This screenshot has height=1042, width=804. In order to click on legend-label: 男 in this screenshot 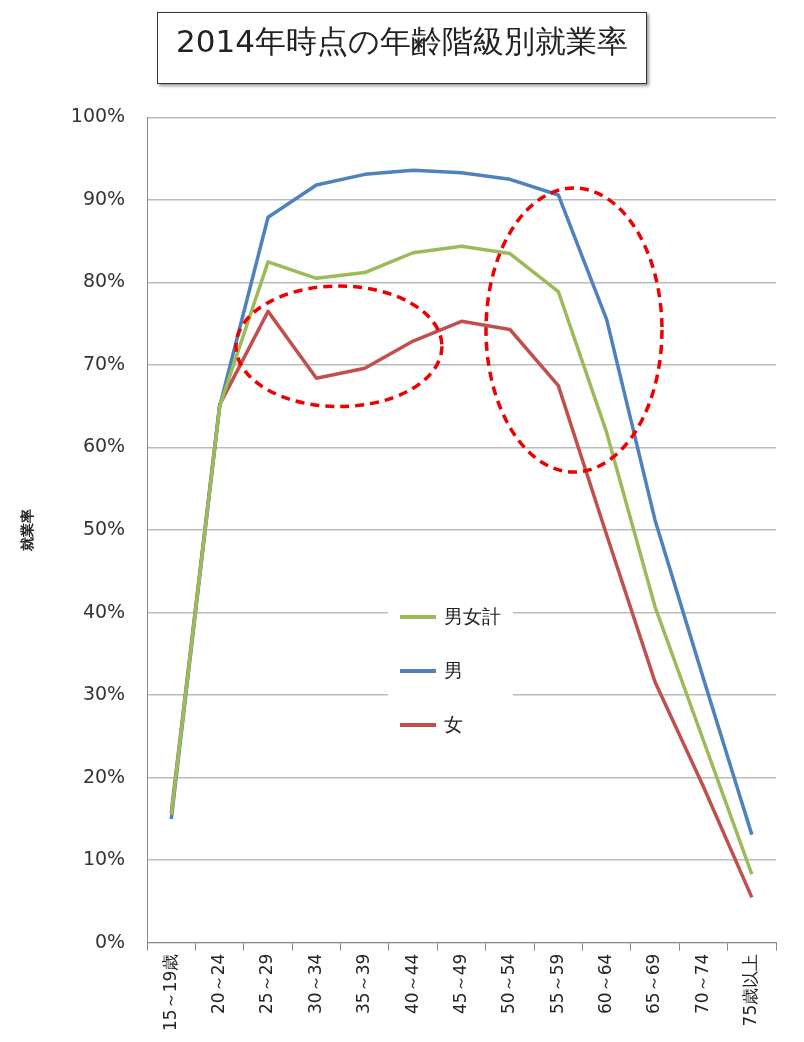, I will do `click(453, 670)`.